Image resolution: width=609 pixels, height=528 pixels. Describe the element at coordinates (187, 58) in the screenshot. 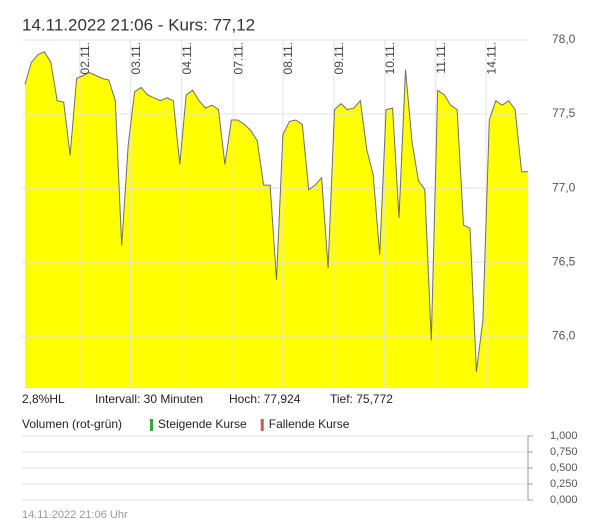

I see `x-tick-label: 04.11.` at that location.